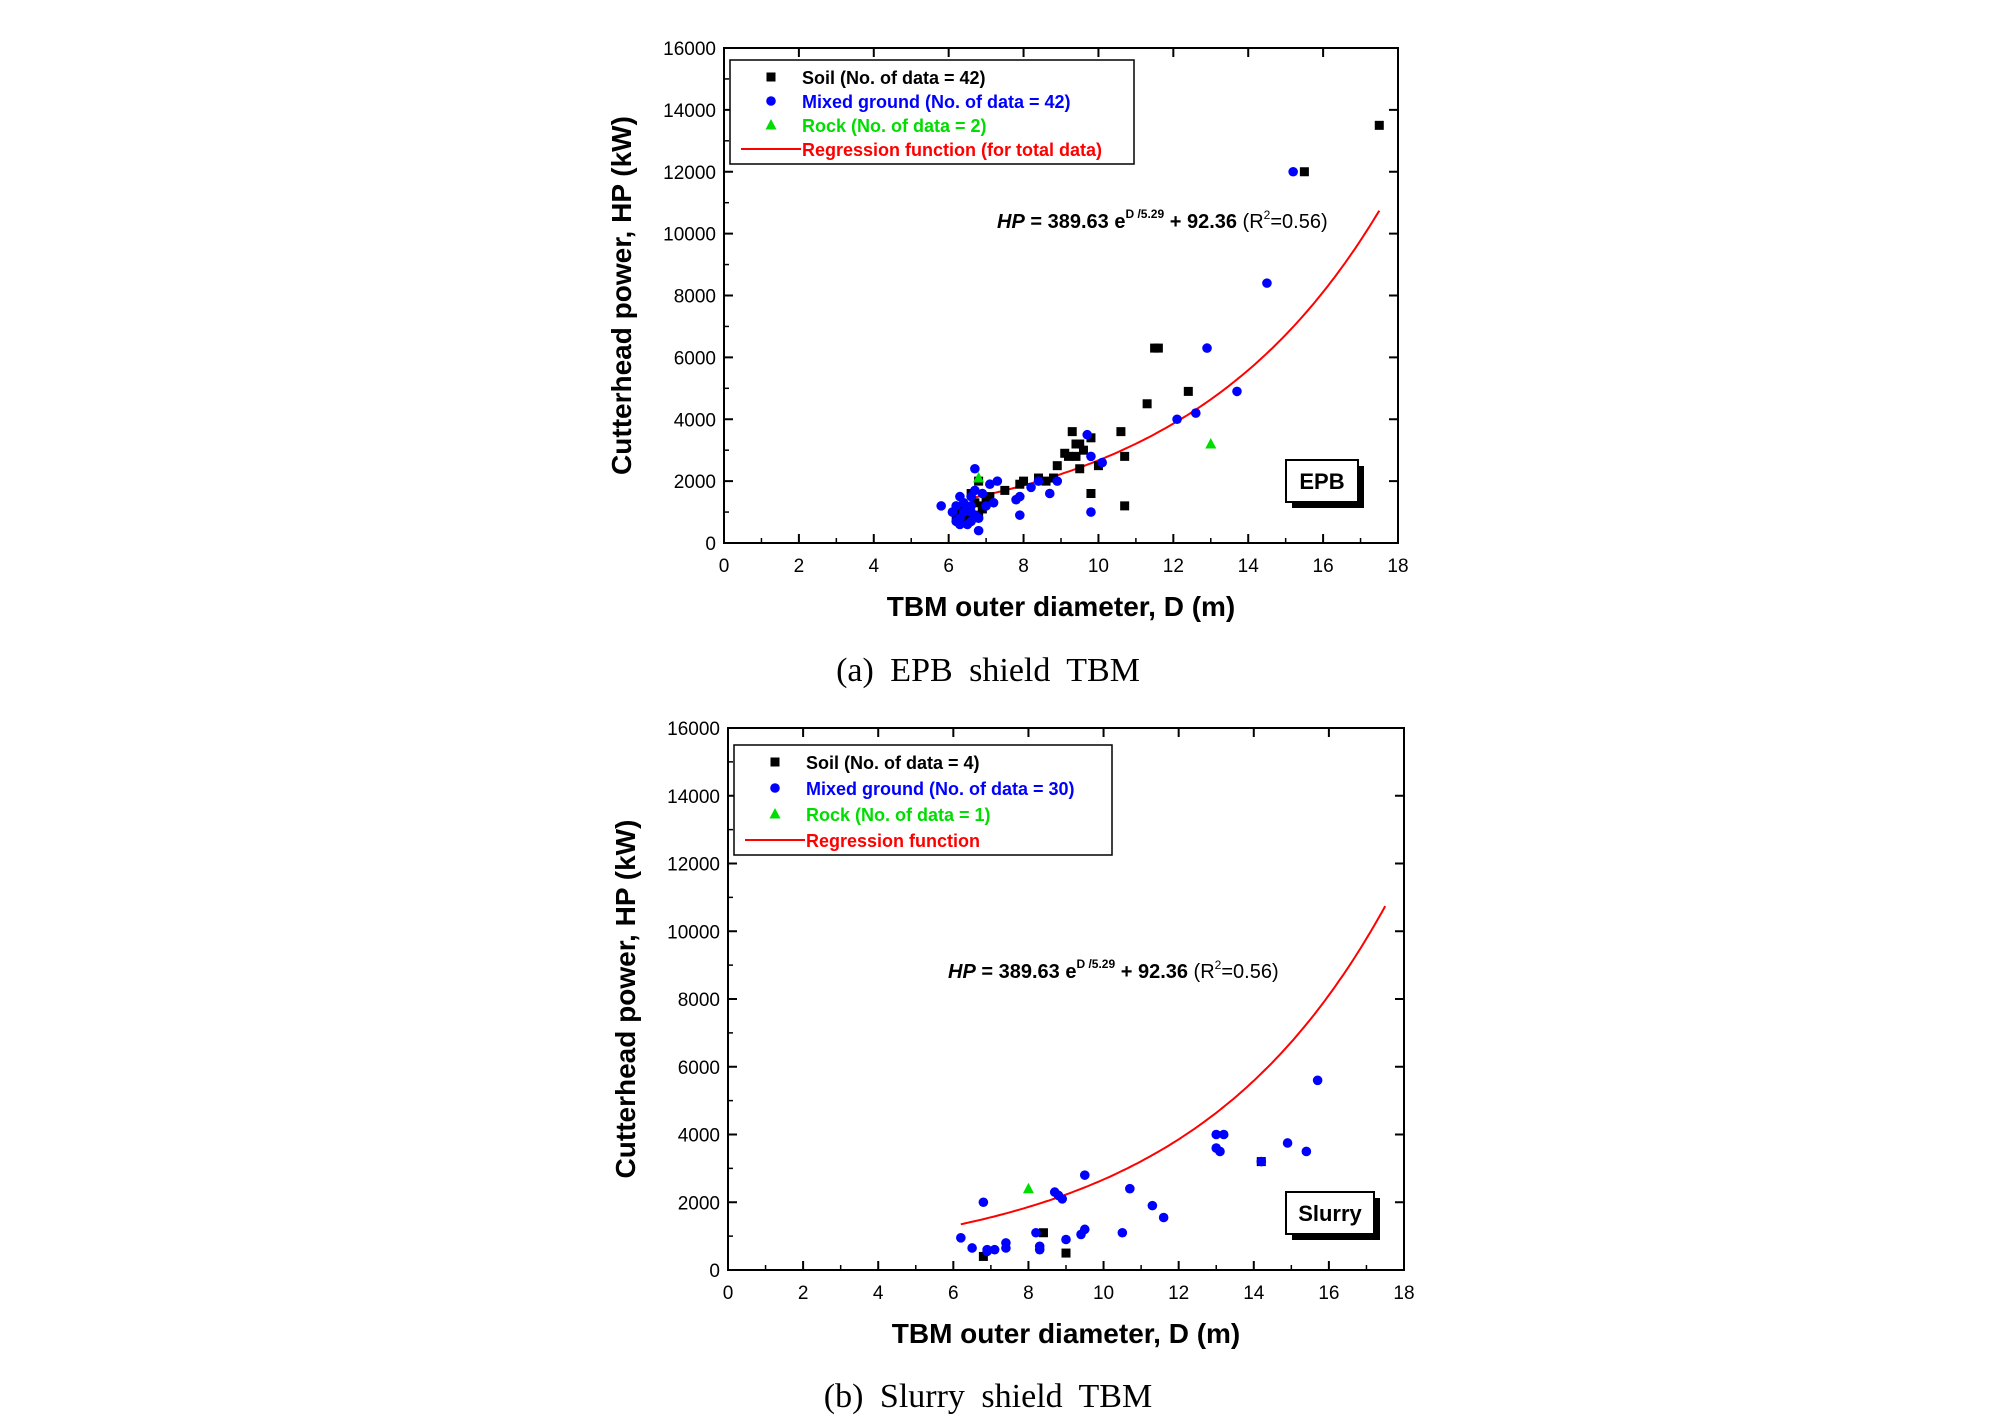  What do you see at coordinates (621, 295) in the screenshot?
I see `y-axis-label: Cutterhead power, HP (kW)` at bounding box center [621, 295].